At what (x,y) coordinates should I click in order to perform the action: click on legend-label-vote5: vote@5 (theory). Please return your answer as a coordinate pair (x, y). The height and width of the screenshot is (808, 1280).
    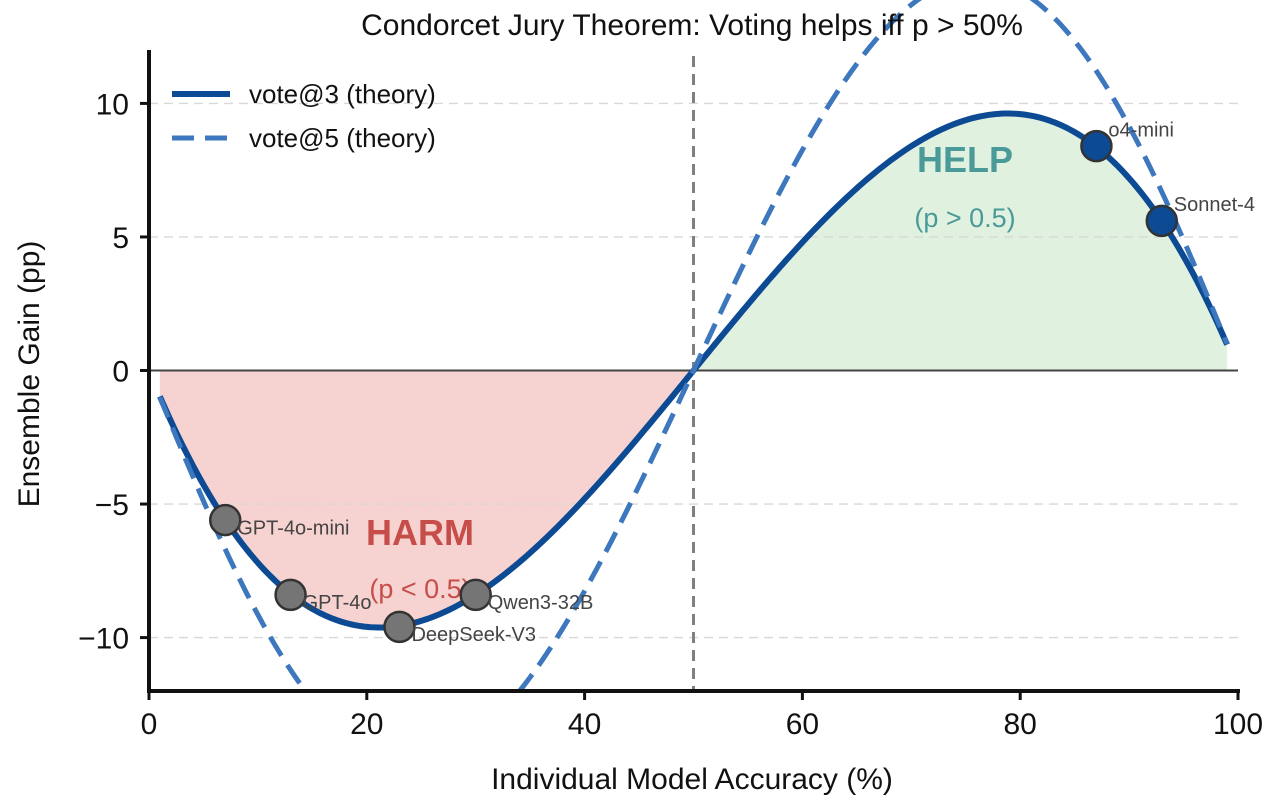
    Looking at the image, I should click on (342, 138).